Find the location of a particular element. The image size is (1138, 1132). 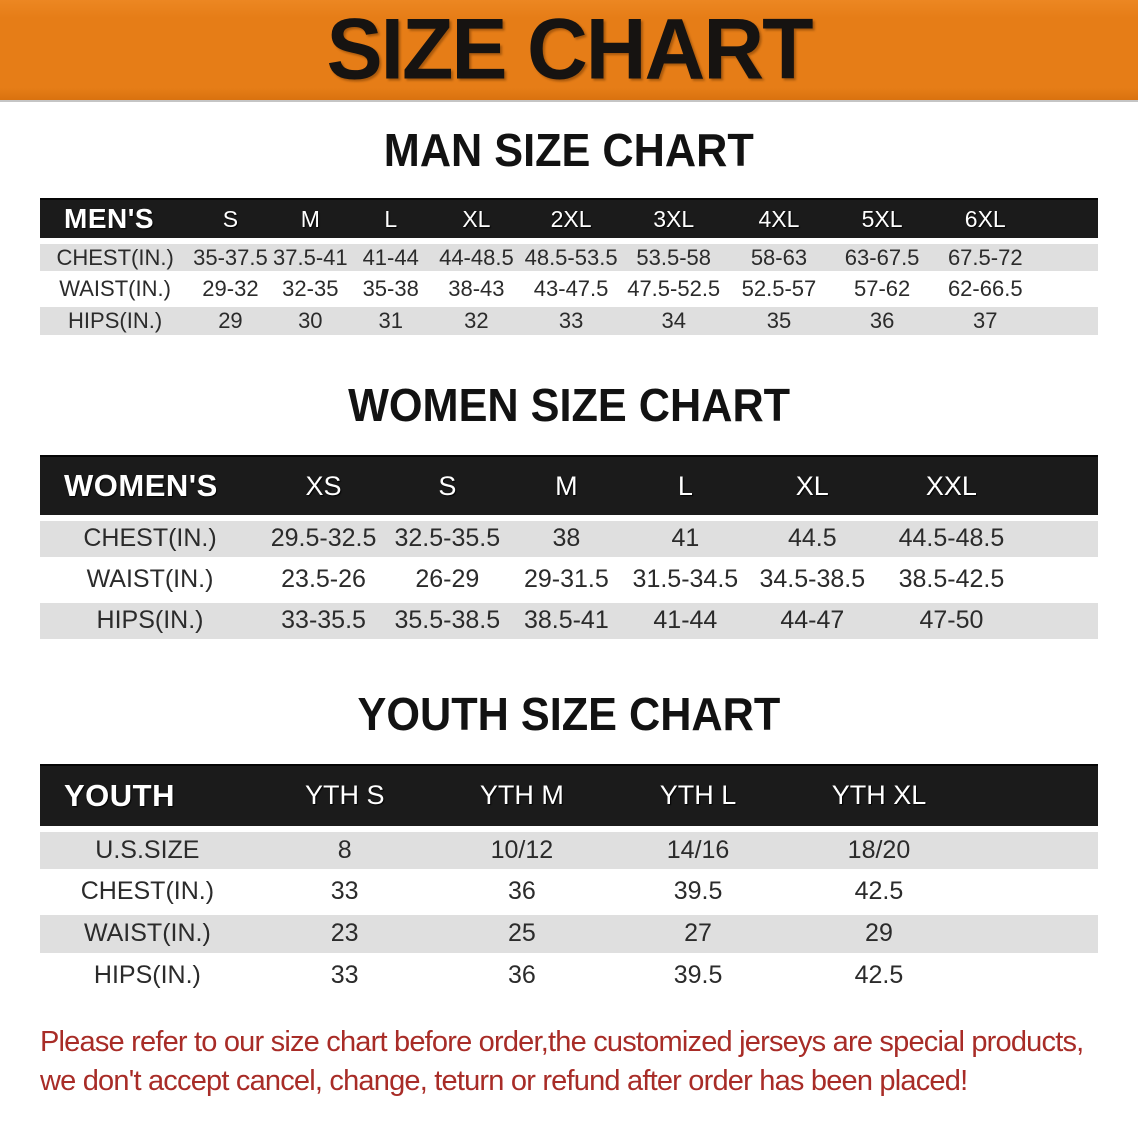

size-value-cell: 34.5-38.5 is located at coordinates (812, 581).